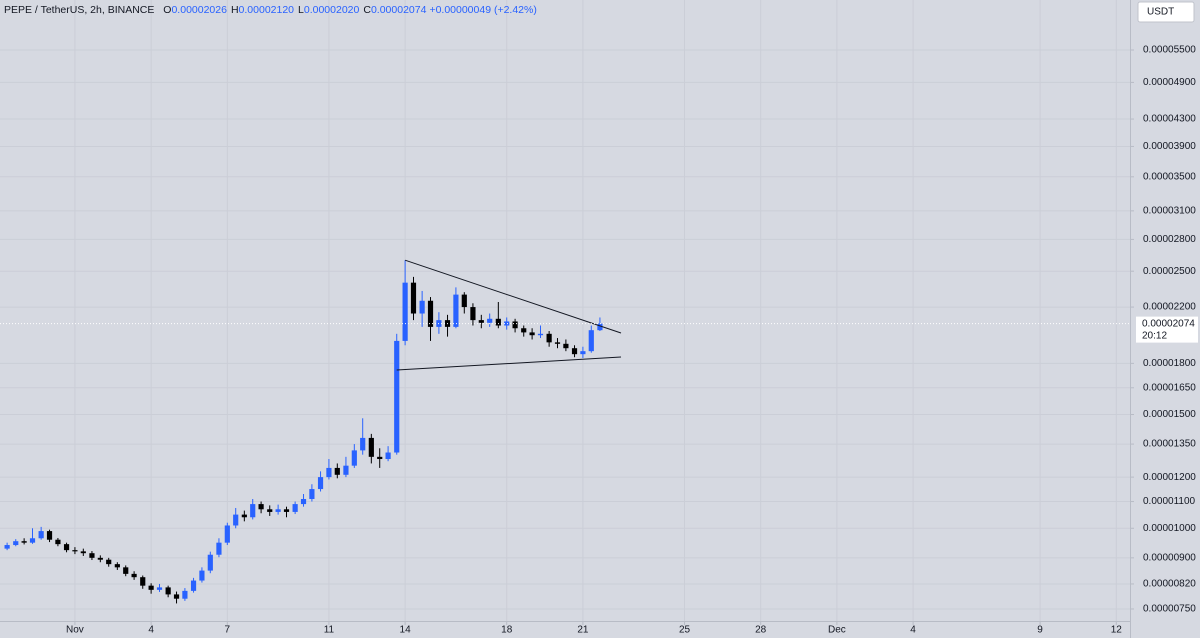  Describe the element at coordinates (75, 630) in the screenshot. I see `x-tick-label: Nov` at that location.